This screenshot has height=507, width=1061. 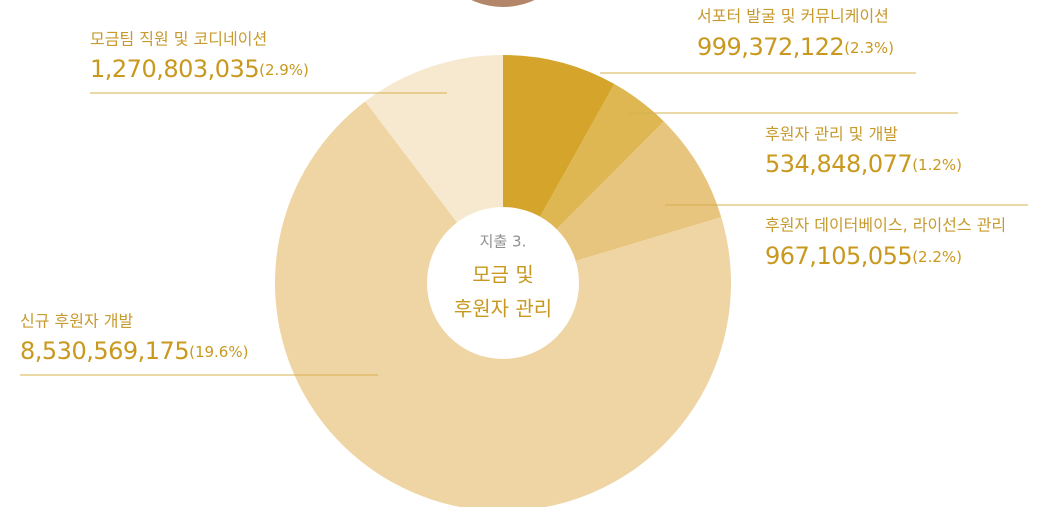 I want to click on slice-name: 모금팀 직원 및 코디네이션, so click(x=178, y=39).